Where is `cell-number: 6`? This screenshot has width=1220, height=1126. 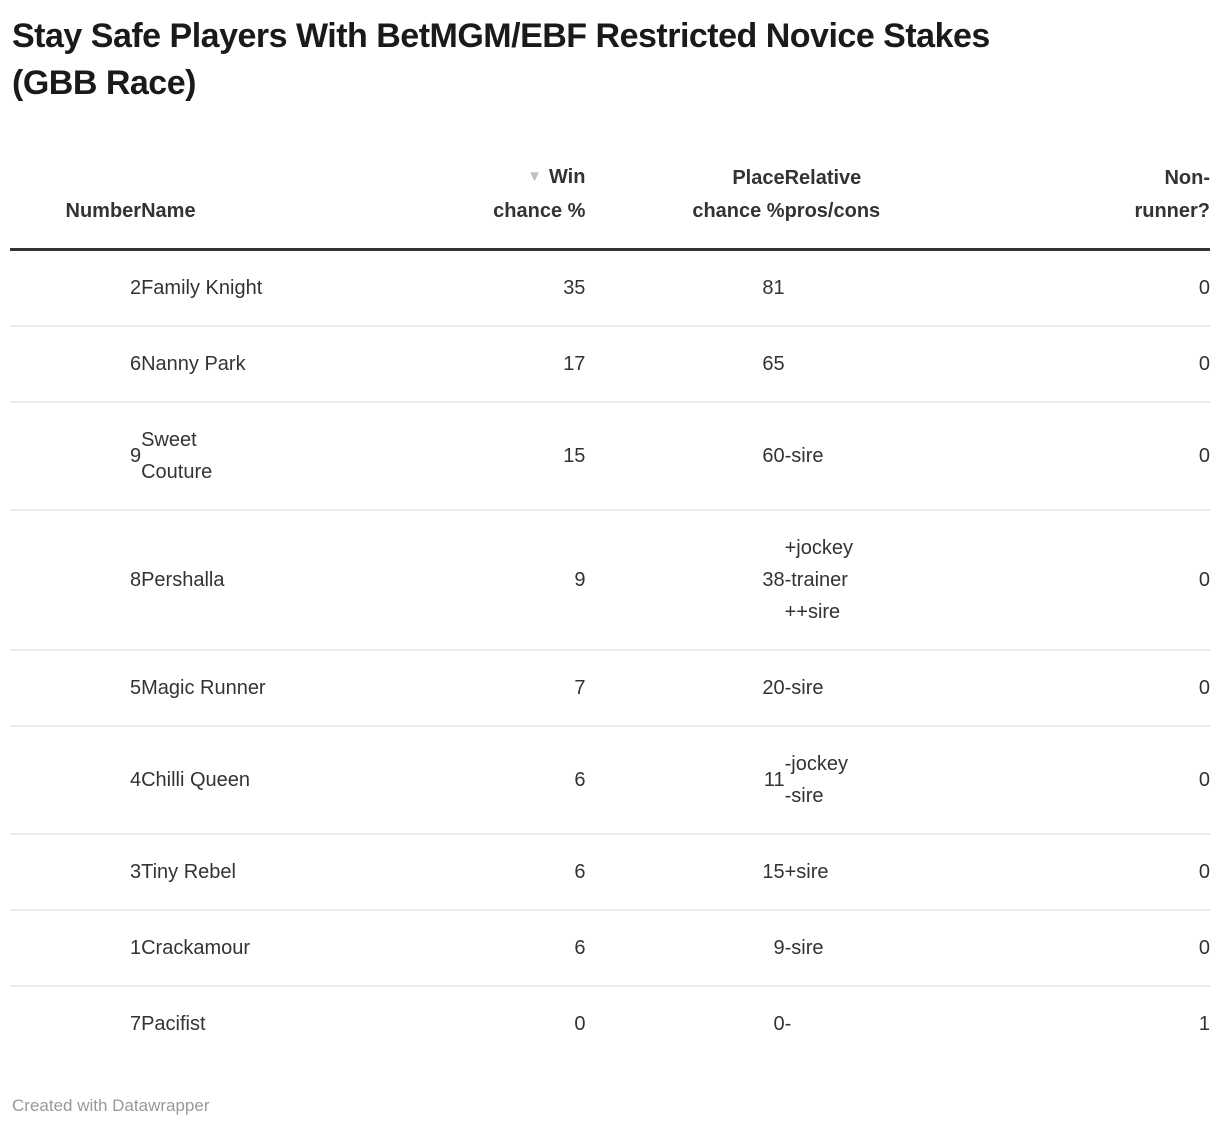
cell-number: 6 is located at coordinates (76, 363).